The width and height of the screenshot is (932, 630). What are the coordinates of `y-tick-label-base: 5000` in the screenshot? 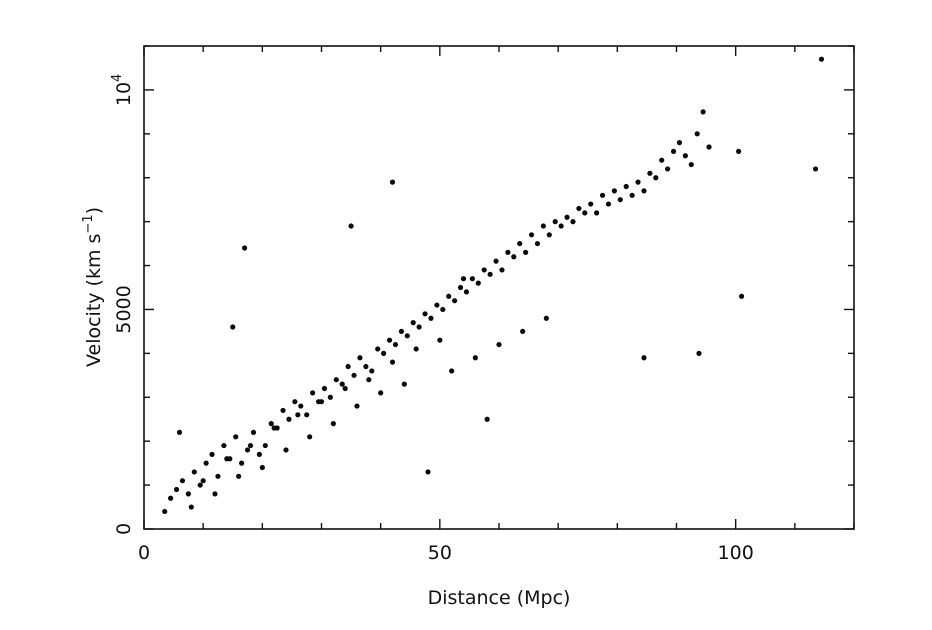 It's located at (124, 309).